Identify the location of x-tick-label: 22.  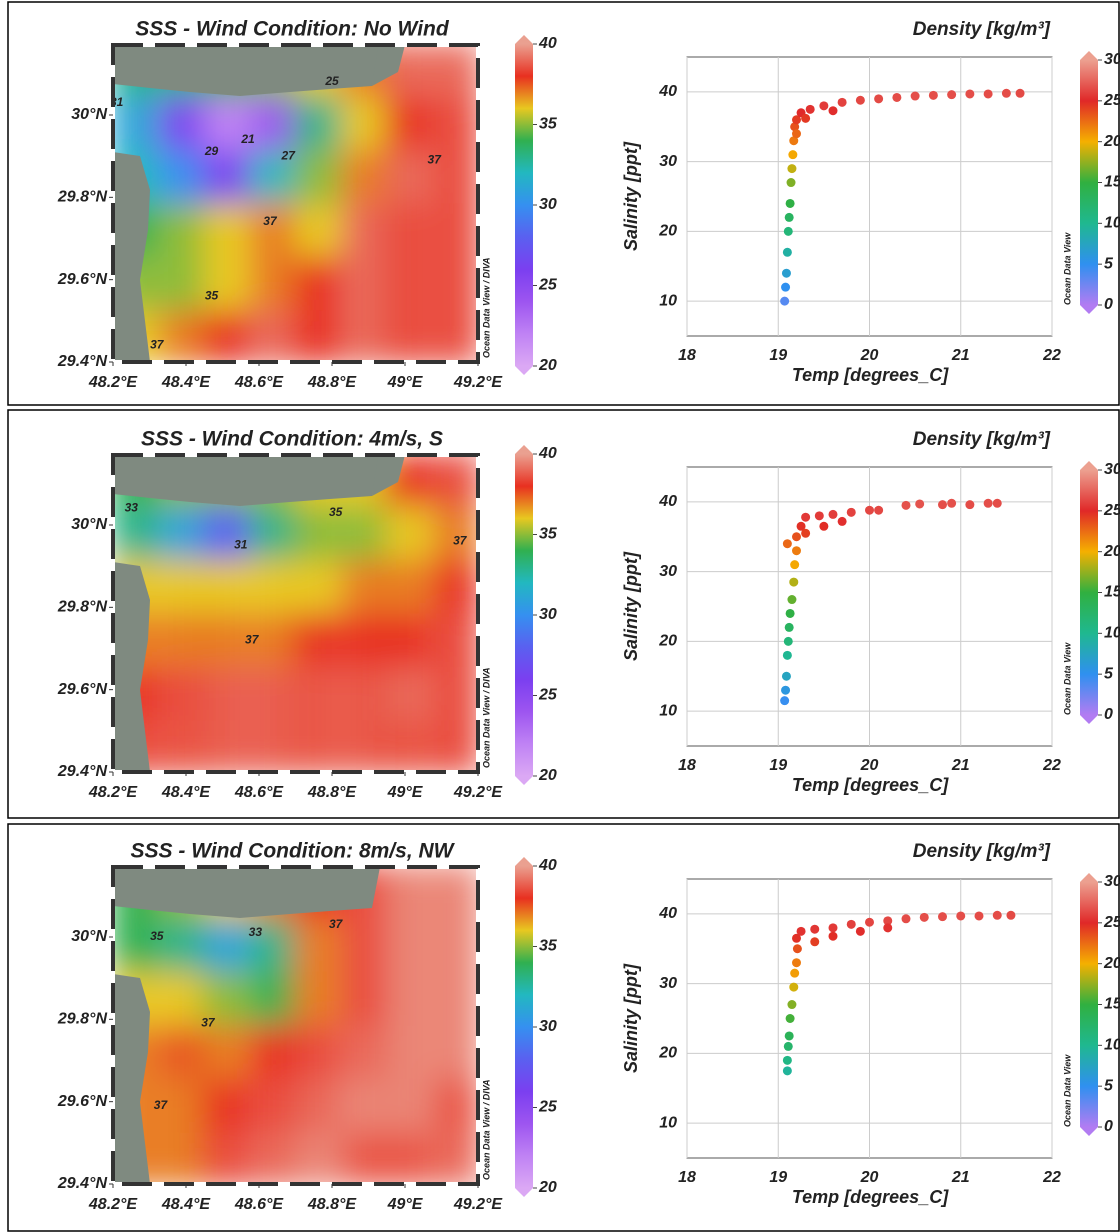
(1051, 355).